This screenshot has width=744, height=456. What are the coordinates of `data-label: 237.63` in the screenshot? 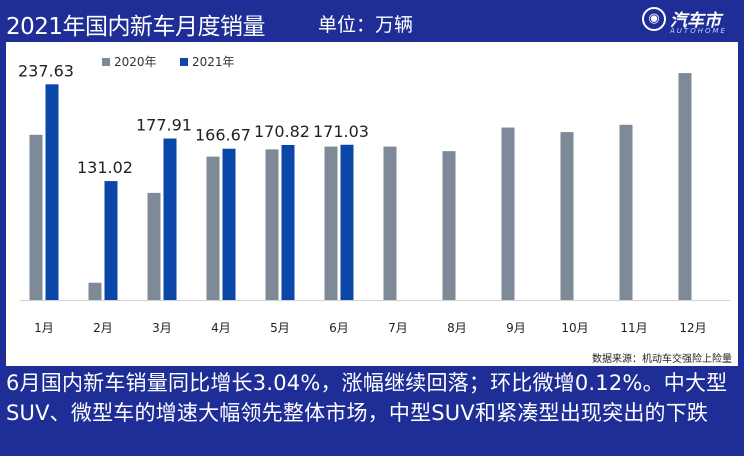 It's located at (46, 70).